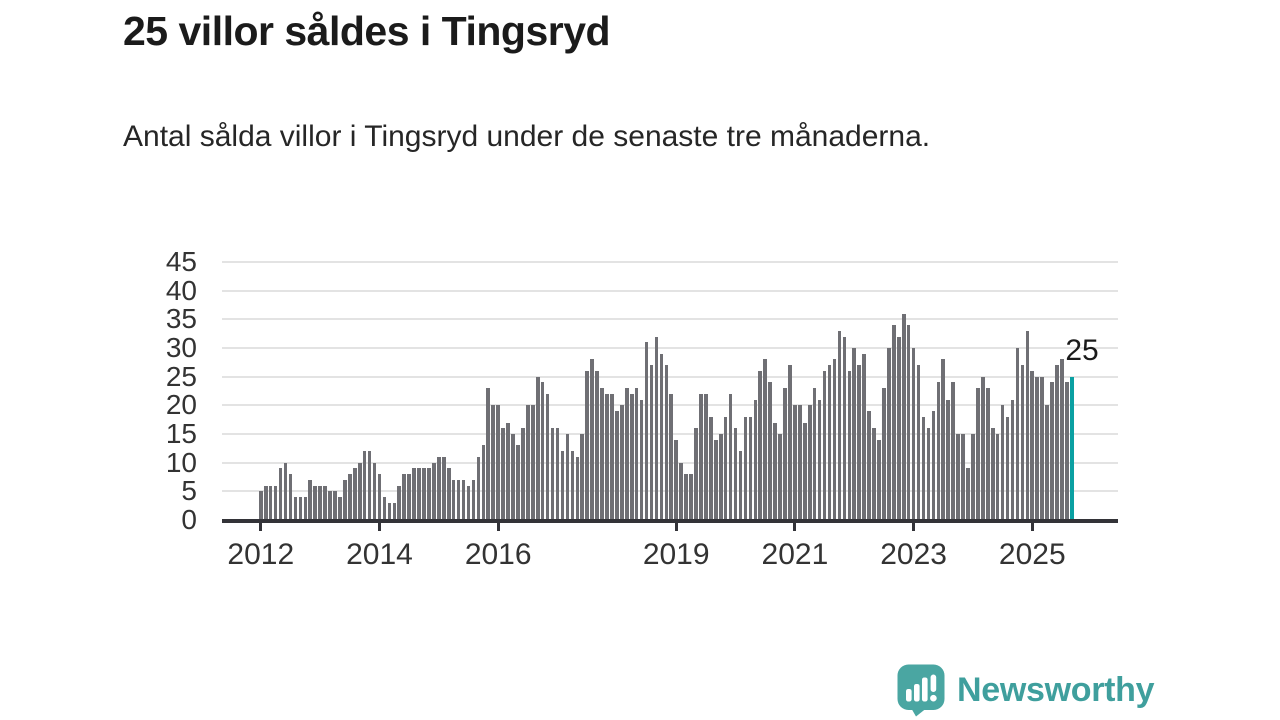 The width and height of the screenshot is (1280, 720). What do you see at coordinates (261, 554) in the screenshot?
I see `x-axis-tick-label: 2012` at bounding box center [261, 554].